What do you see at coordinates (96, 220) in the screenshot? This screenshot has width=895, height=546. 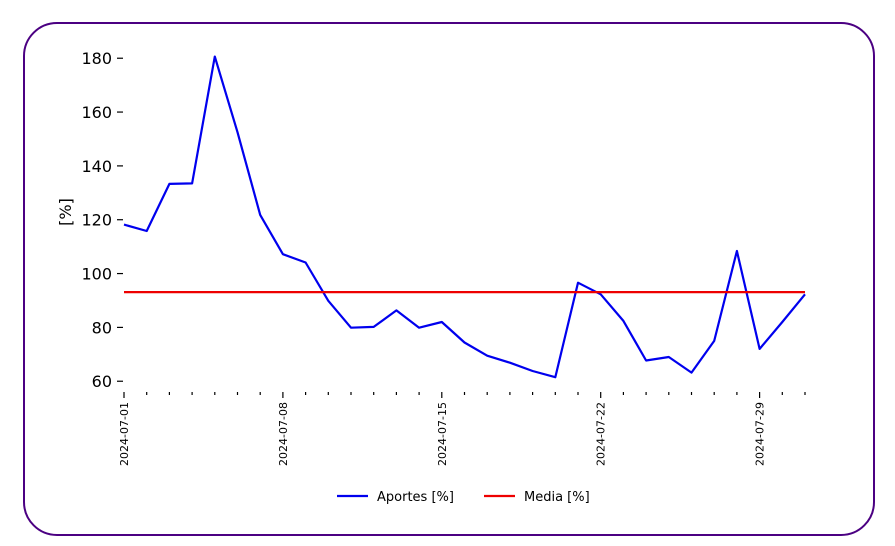 I see `y-tick-label: 120` at bounding box center [96, 220].